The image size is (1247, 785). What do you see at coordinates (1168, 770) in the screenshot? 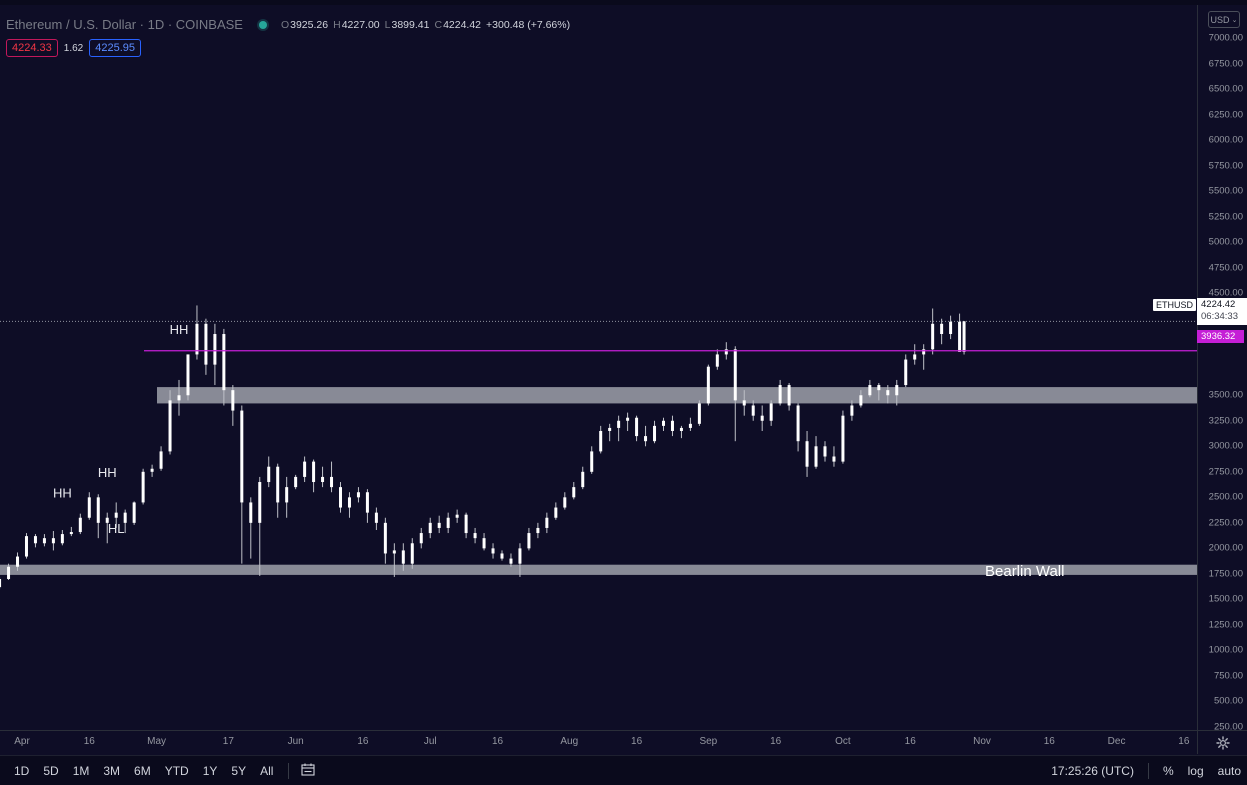
I see `percent-scale-toggle: %` at bounding box center [1168, 770].